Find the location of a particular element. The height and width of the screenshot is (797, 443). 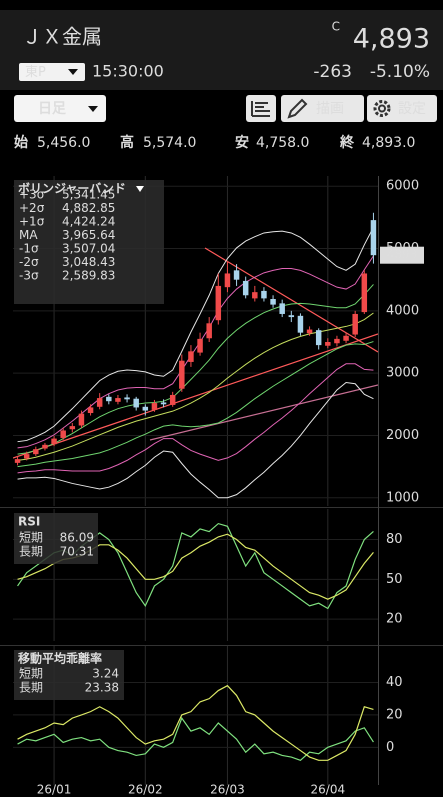

legend-value: 86.09 is located at coordinates (77, 538).